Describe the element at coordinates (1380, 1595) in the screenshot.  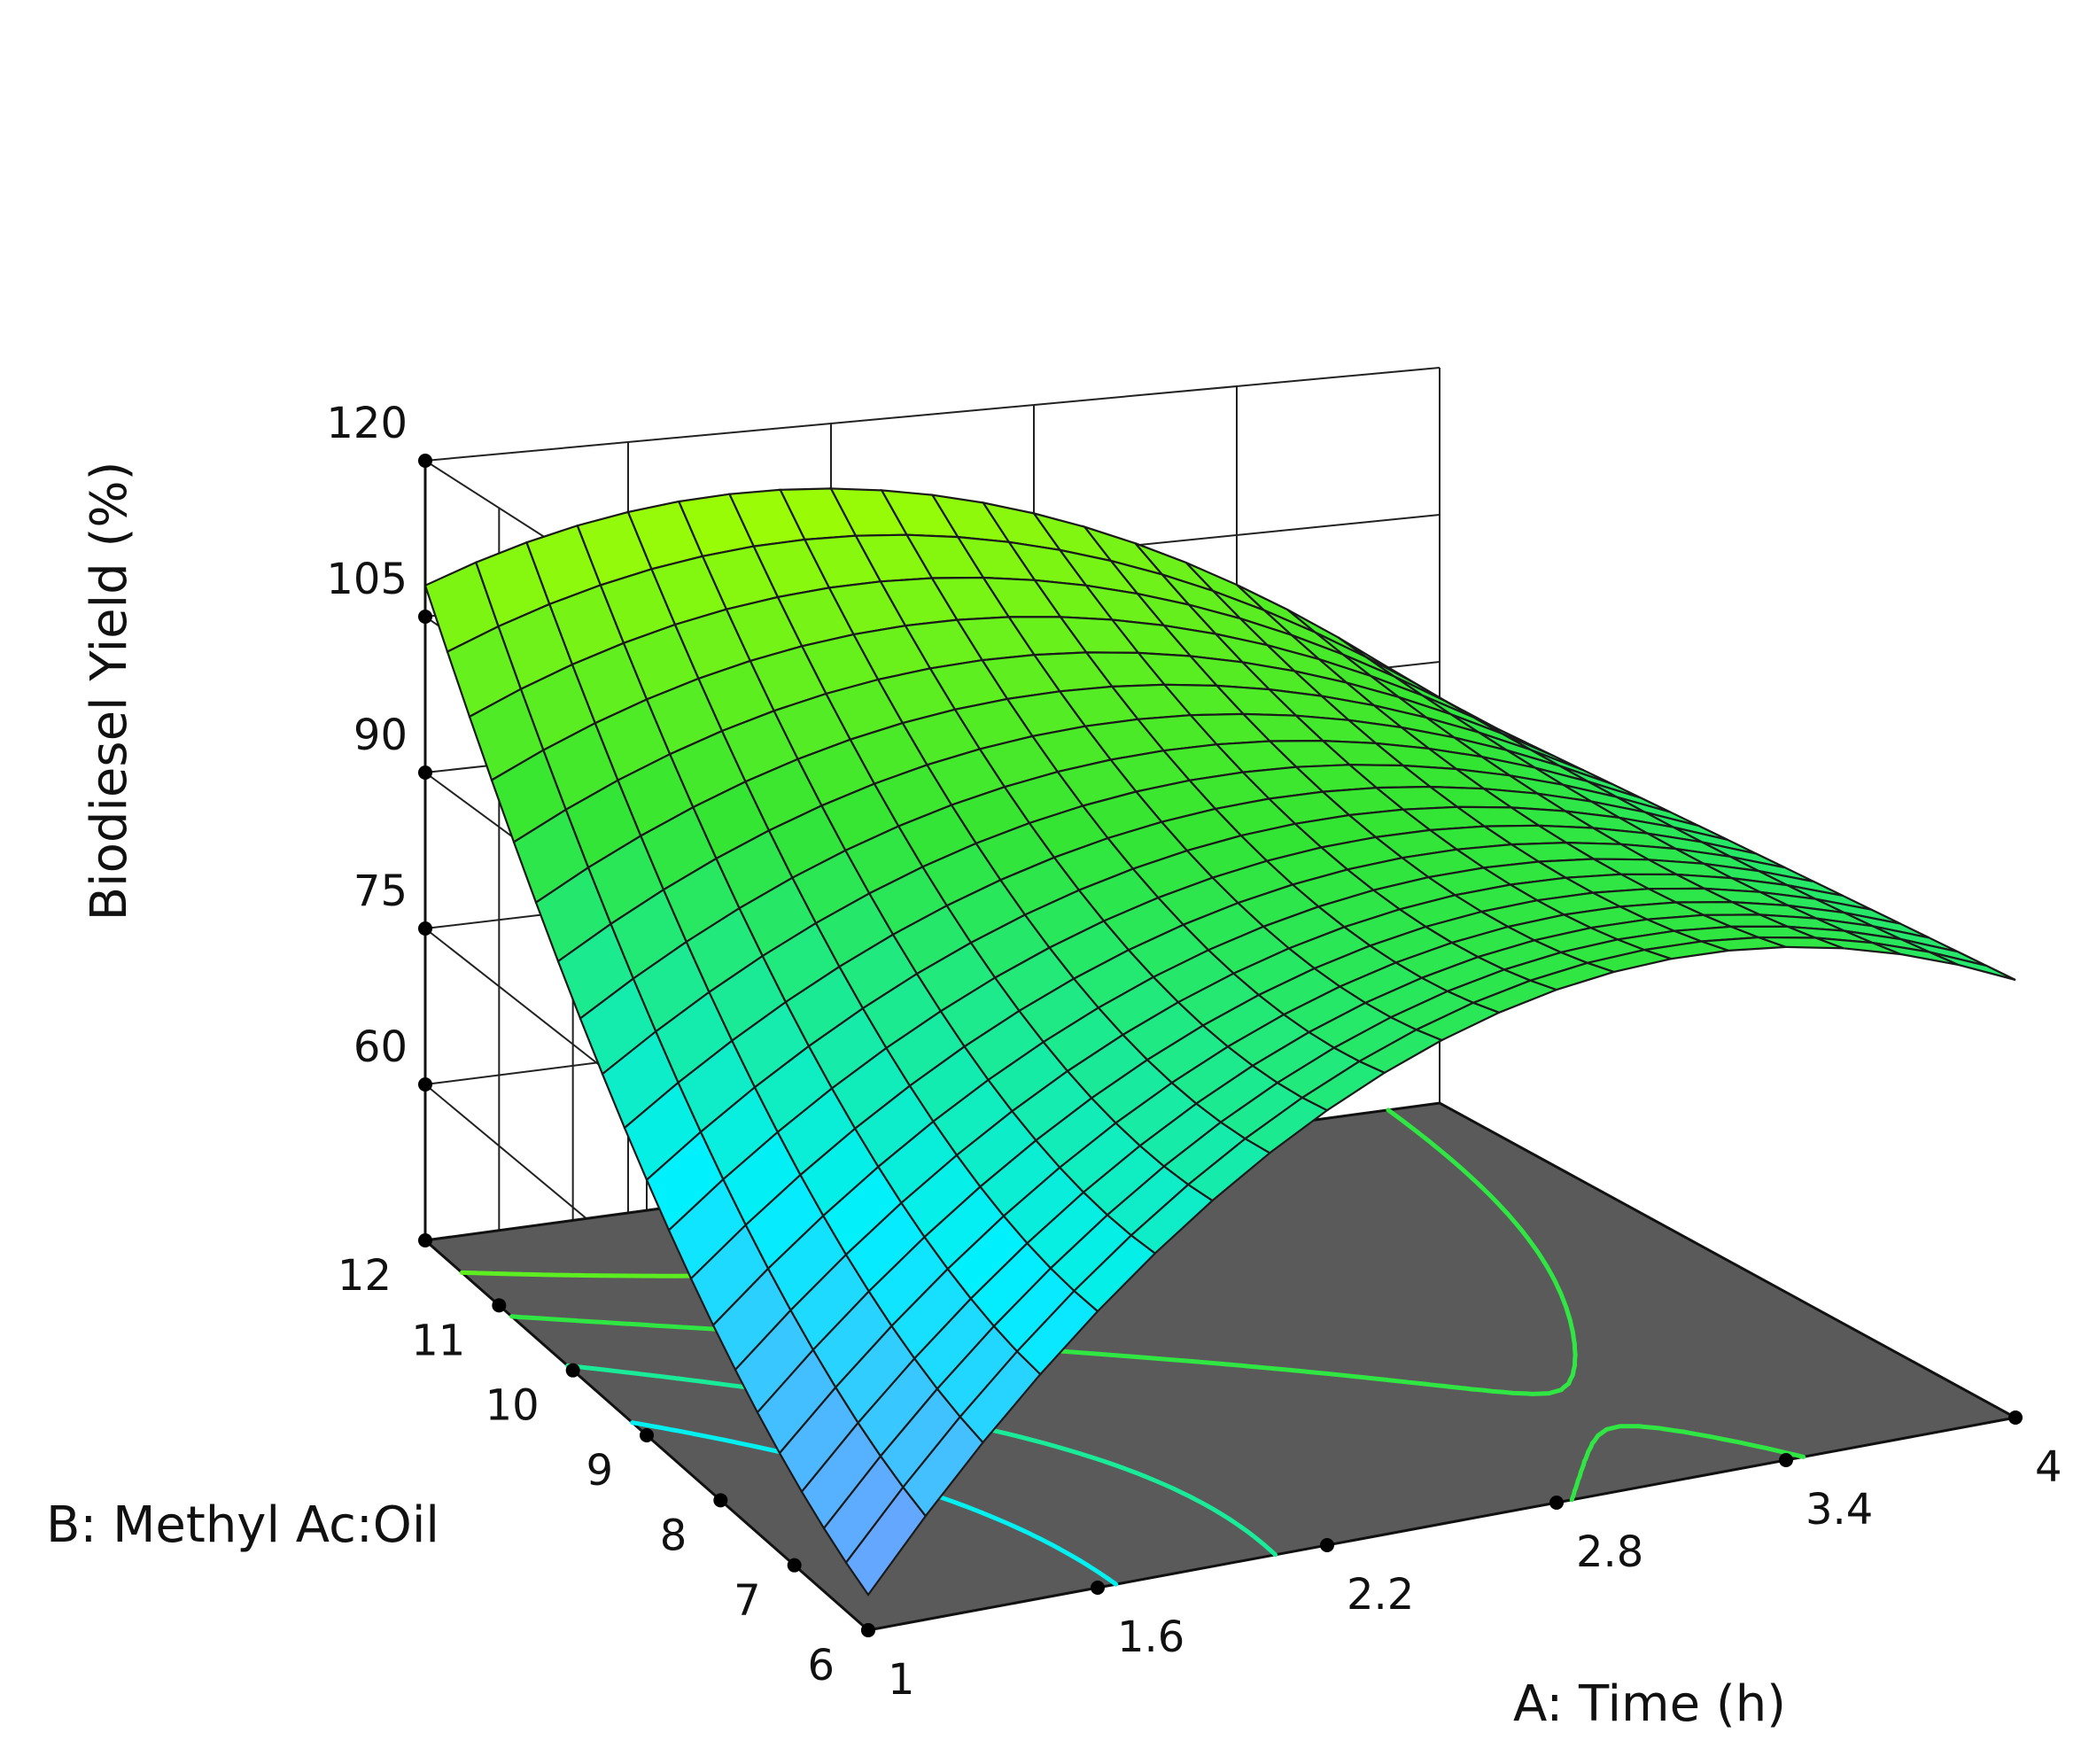
I see `x-tick-label: 2.2` at that location.